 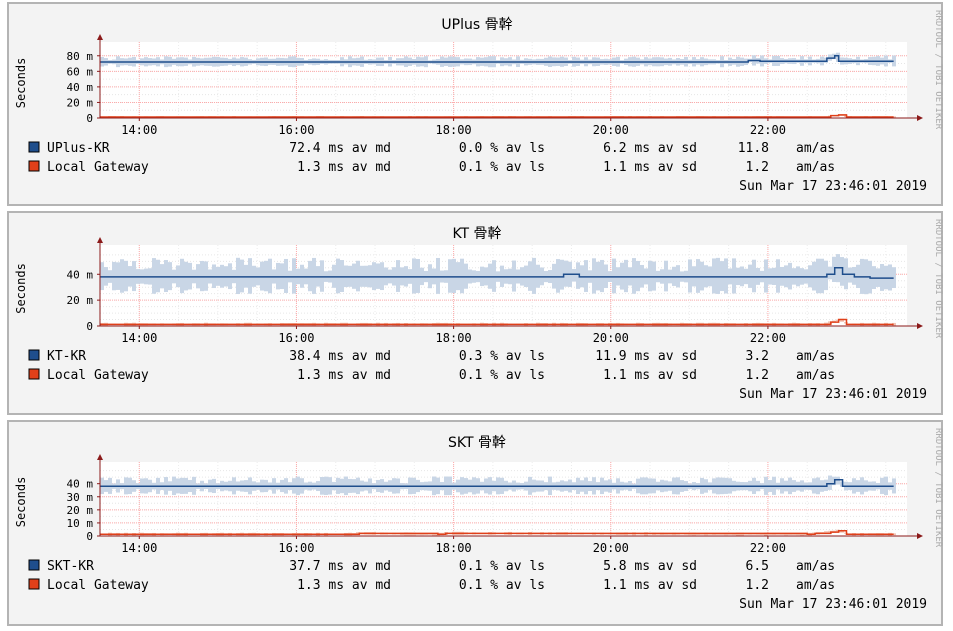 I want to click on legend-loss: 0.3 % av ls, so click(x=502, y=356).